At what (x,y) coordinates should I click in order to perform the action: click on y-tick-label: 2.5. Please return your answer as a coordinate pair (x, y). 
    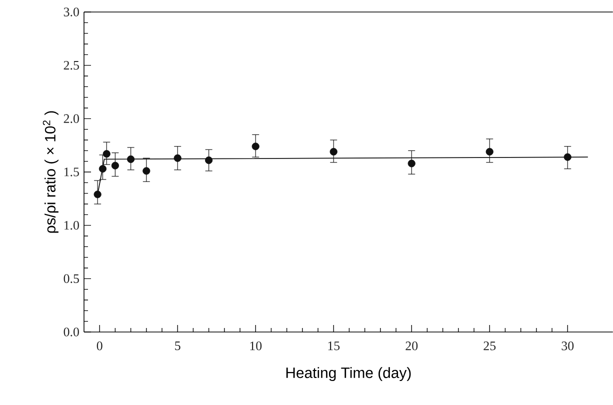
    Looking at the image, I should click on (71, 65).